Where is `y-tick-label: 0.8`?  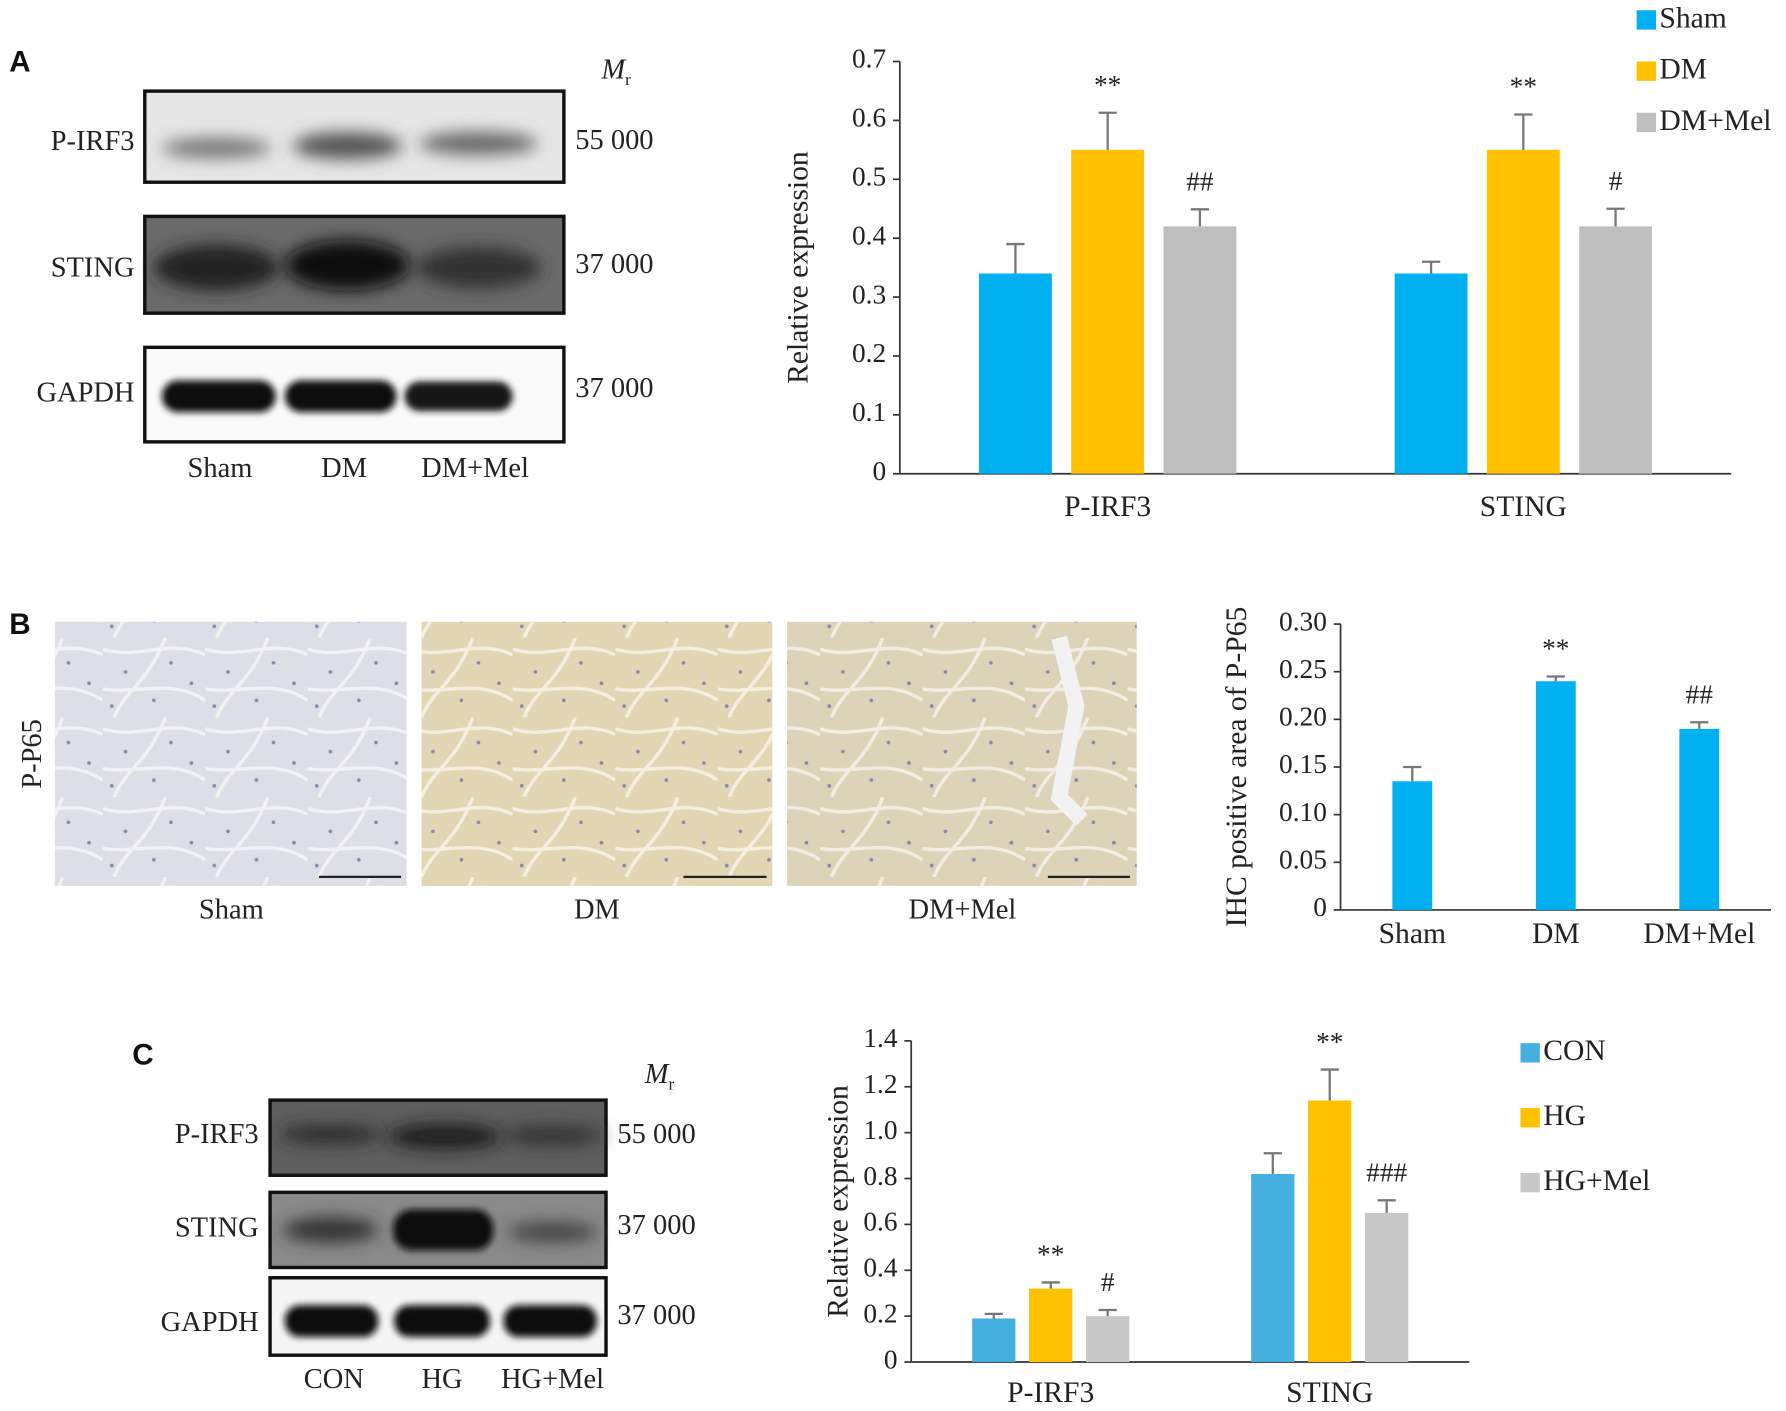
y-tick-label: 0.8 is located at coordinates (880, 1176).